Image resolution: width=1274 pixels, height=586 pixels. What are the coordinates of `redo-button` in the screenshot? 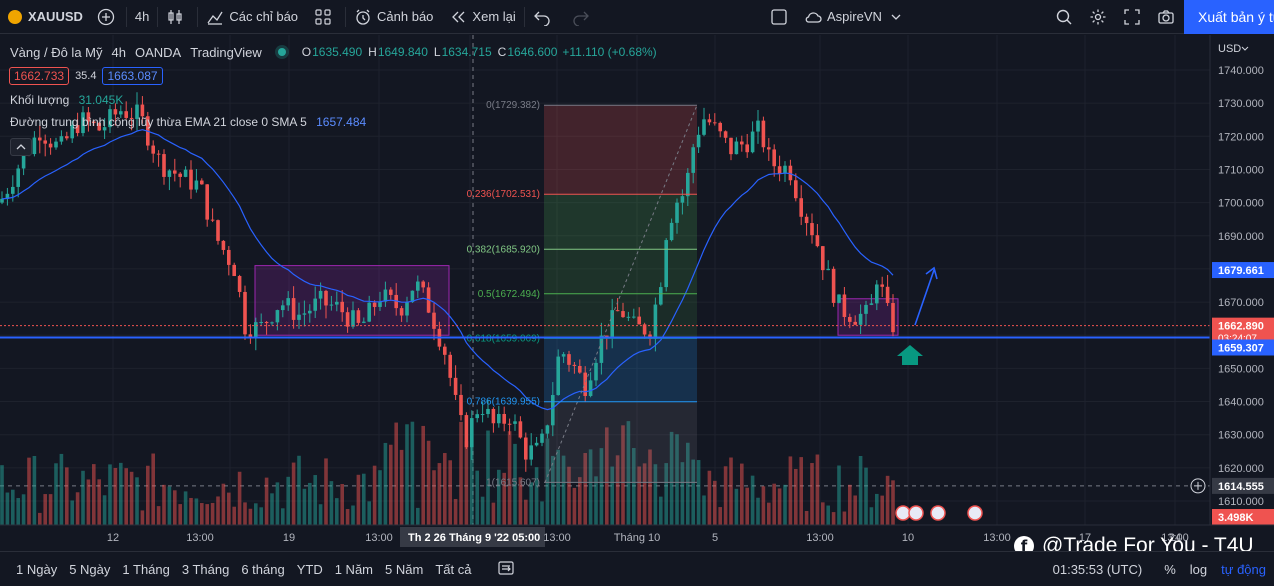 It's located at (583, 17).